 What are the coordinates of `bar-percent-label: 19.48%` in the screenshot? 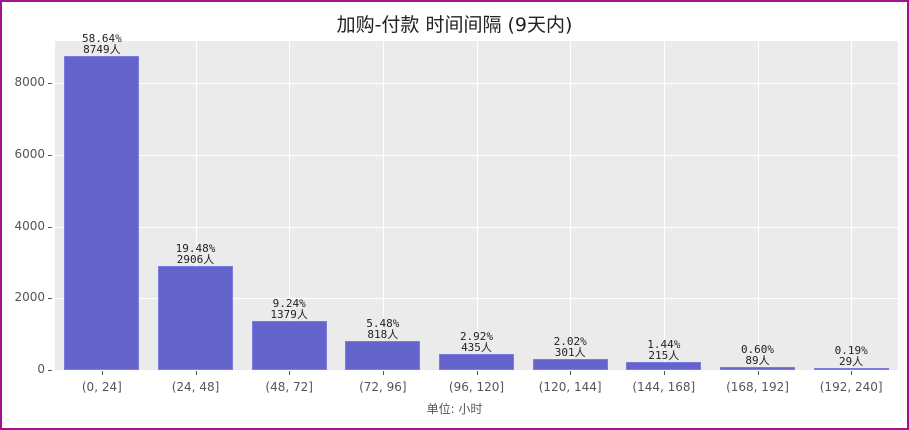 It's located at (195, 248).